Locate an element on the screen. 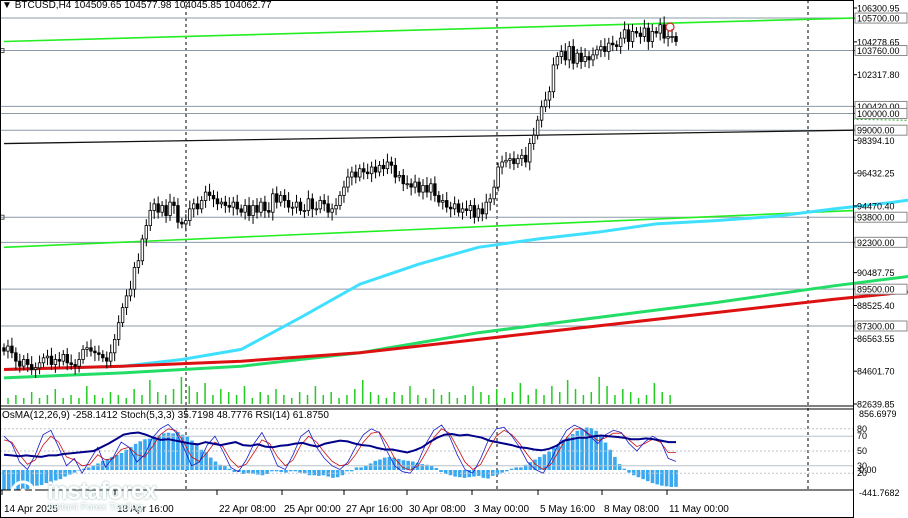  brand-watermark: instaforex is located at coordinates (102, 491).